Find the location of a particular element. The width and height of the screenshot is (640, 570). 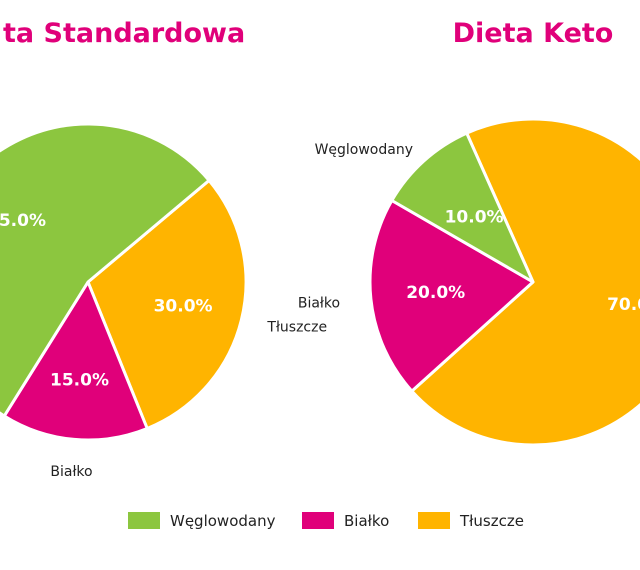

chart-title-keto: Dieta Keto is located at coordinates (533, 33).